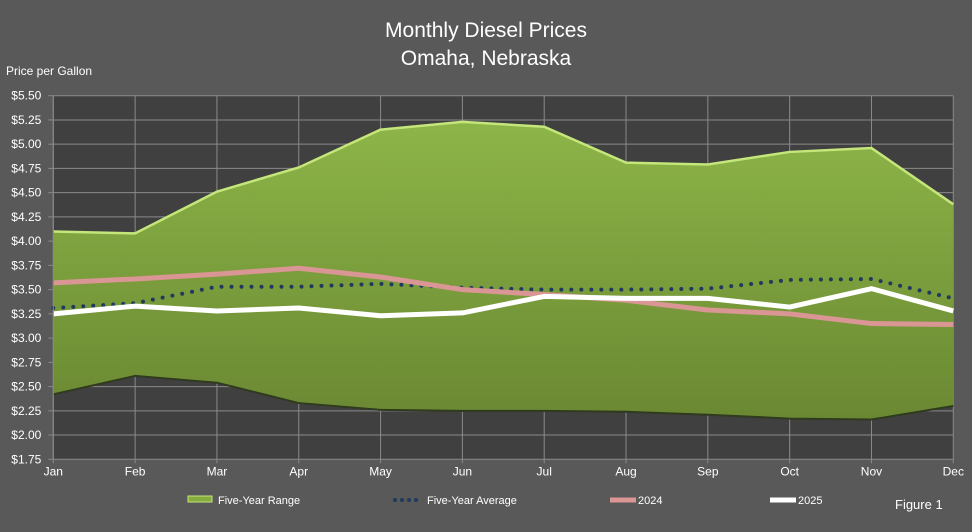 The width and height of the screenshot is (972, 532). Describe the element at coordinates (871, 471) in the screenshot. I see `x-tick-label: Nov` at that location.